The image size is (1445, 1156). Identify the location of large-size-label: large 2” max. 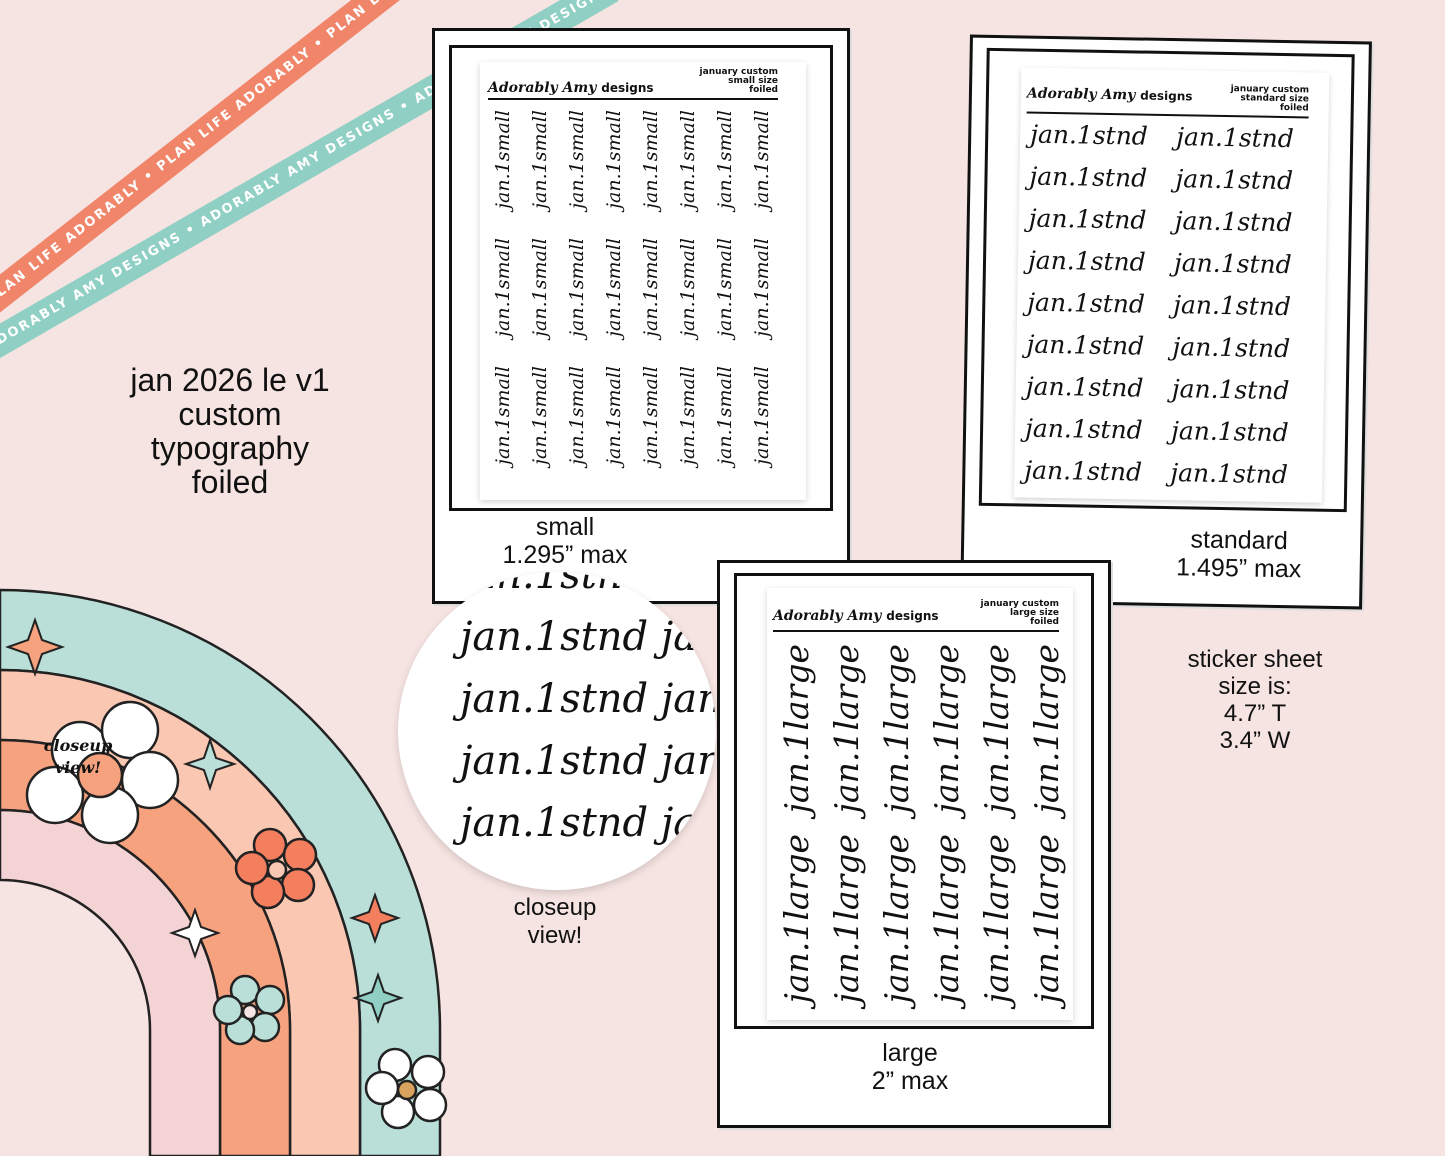
(910, 1067).